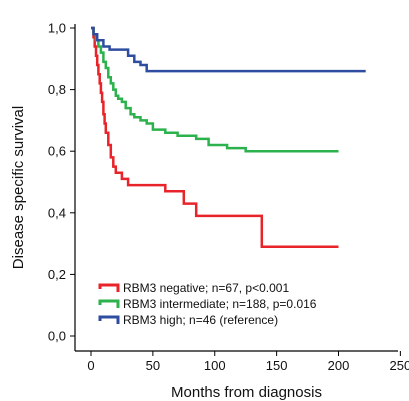 This screenshot has height=401, width=409. Describe the element at coordinates (61, 182) in the screenshot. I see `y-ticks: 0,0 0,2 0,4 0,6 0,8 1,0` at that location.